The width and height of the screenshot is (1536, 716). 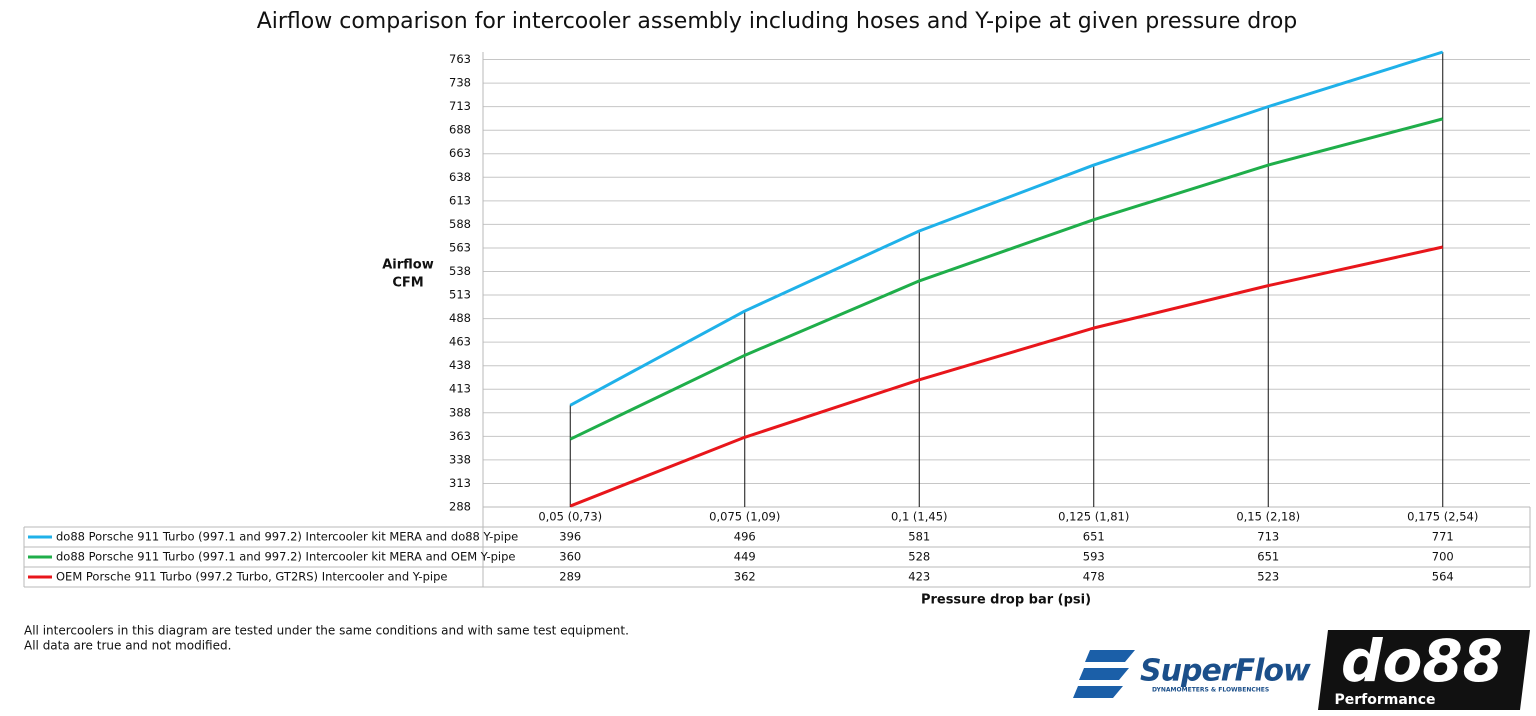 I want to click on do88-box, so click(x=1424, y=670).